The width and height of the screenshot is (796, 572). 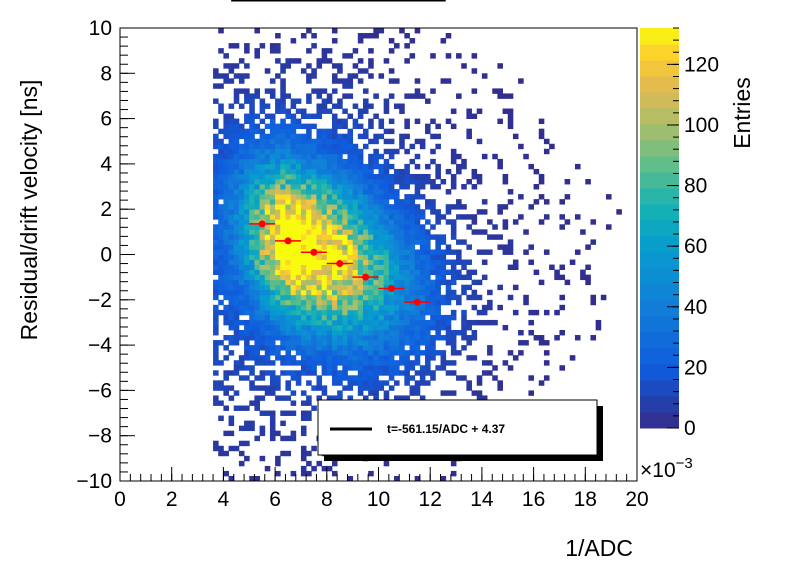 What do you see at coordinates (224, 499) in the screenshot?
I see `x-tick-label: 4` at bounding box center [224, 499].